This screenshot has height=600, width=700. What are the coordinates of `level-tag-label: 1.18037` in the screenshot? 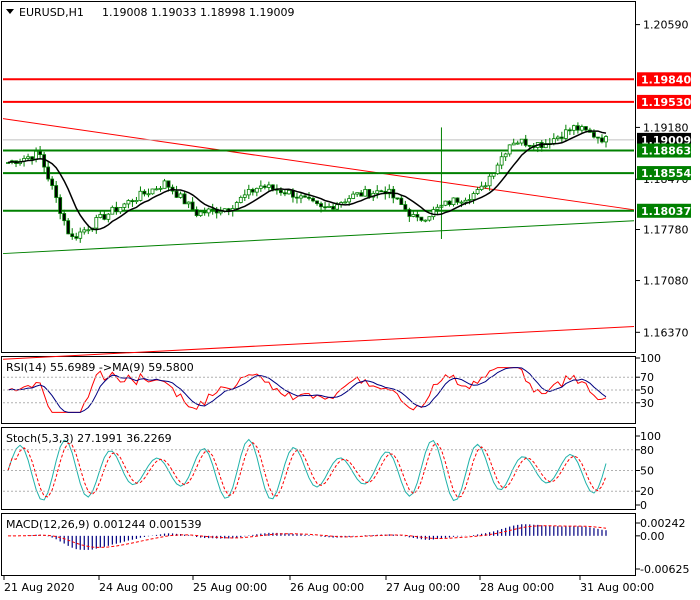 It's located at (666, 211).